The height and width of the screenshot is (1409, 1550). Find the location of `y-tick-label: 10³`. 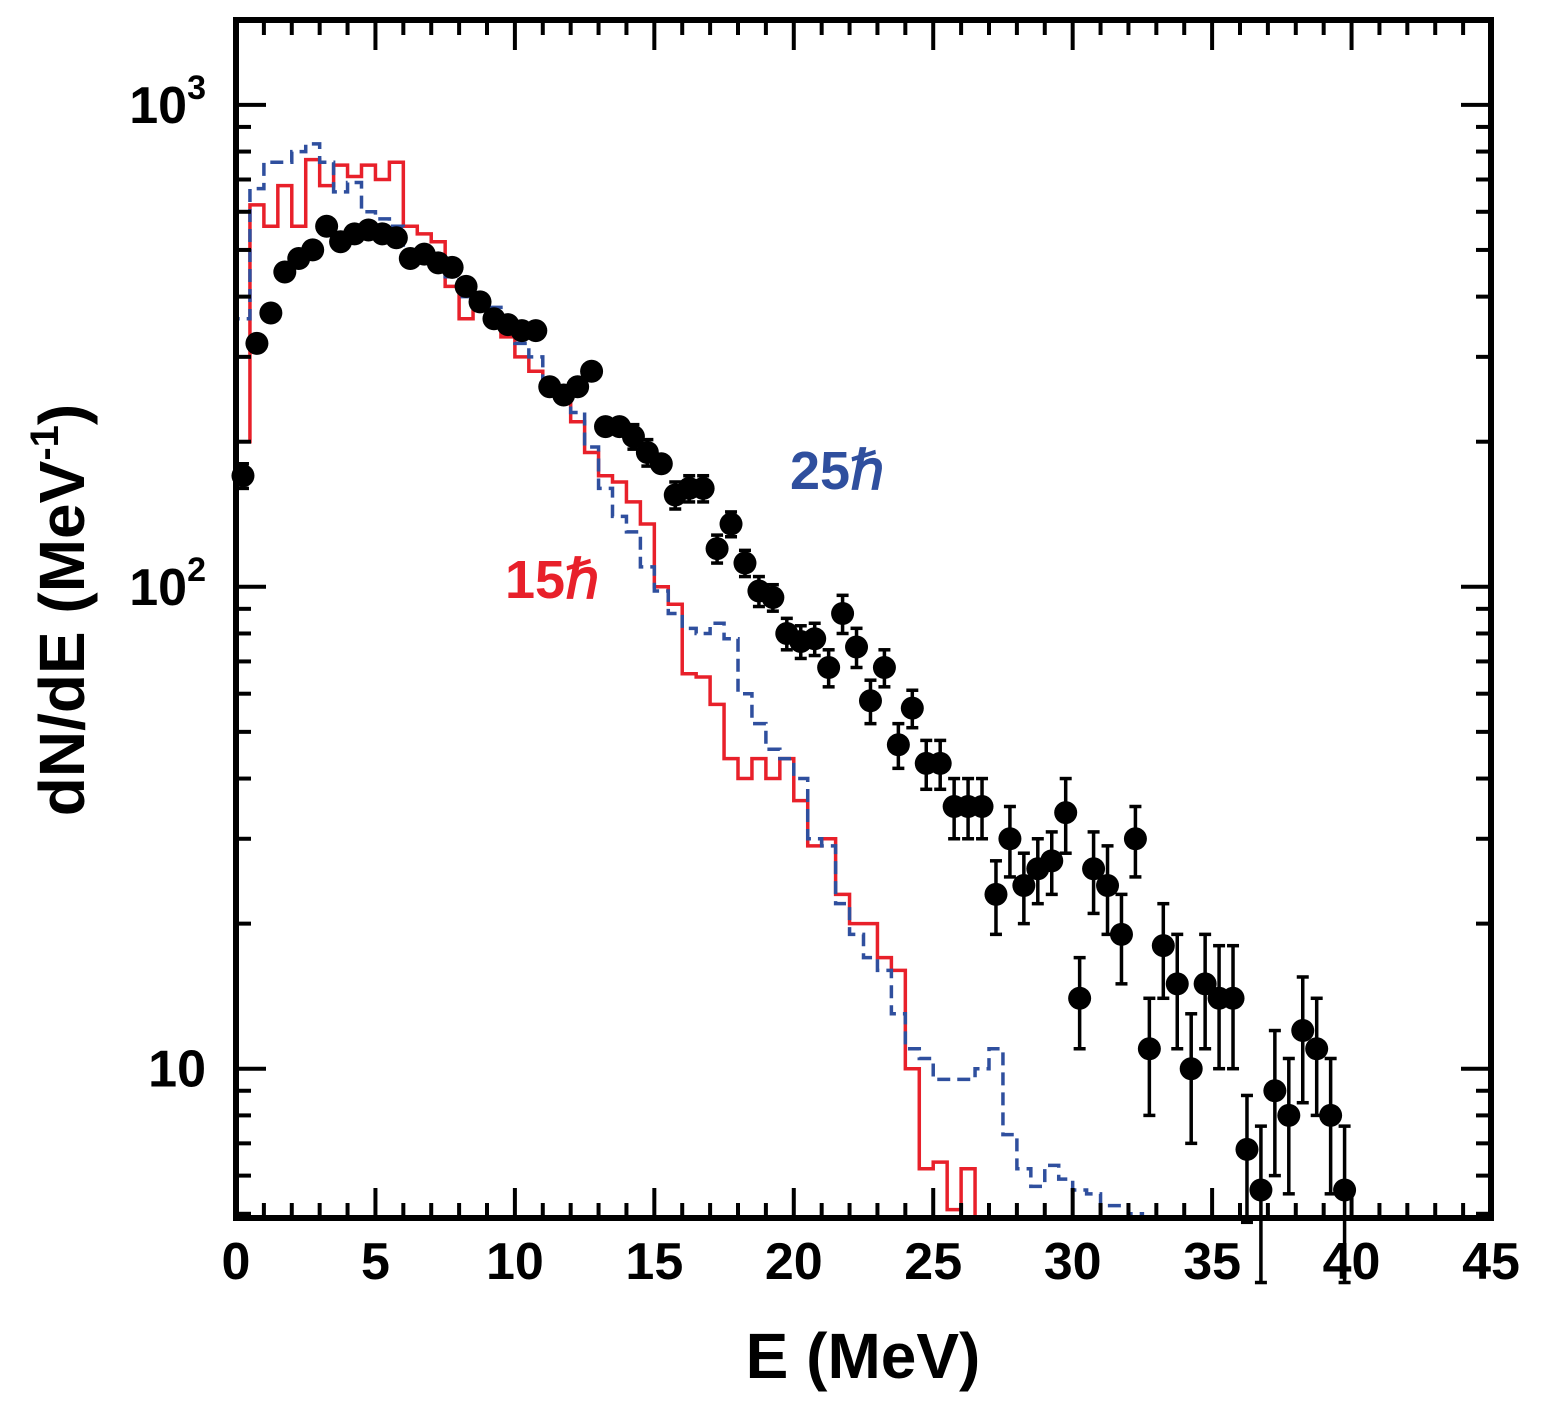

y-tick-label: 10³ is located at coordinates (167, 102).